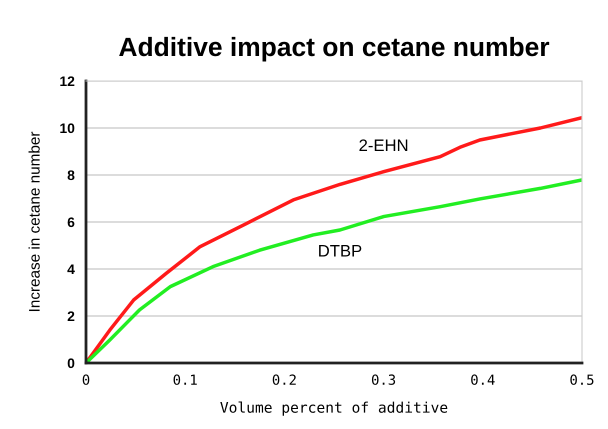 This screenshot has height=429, width=608. Describe the element at coordinates (284, 379) in the screenshot. I see `x-tick-label: 0.2` at that location.